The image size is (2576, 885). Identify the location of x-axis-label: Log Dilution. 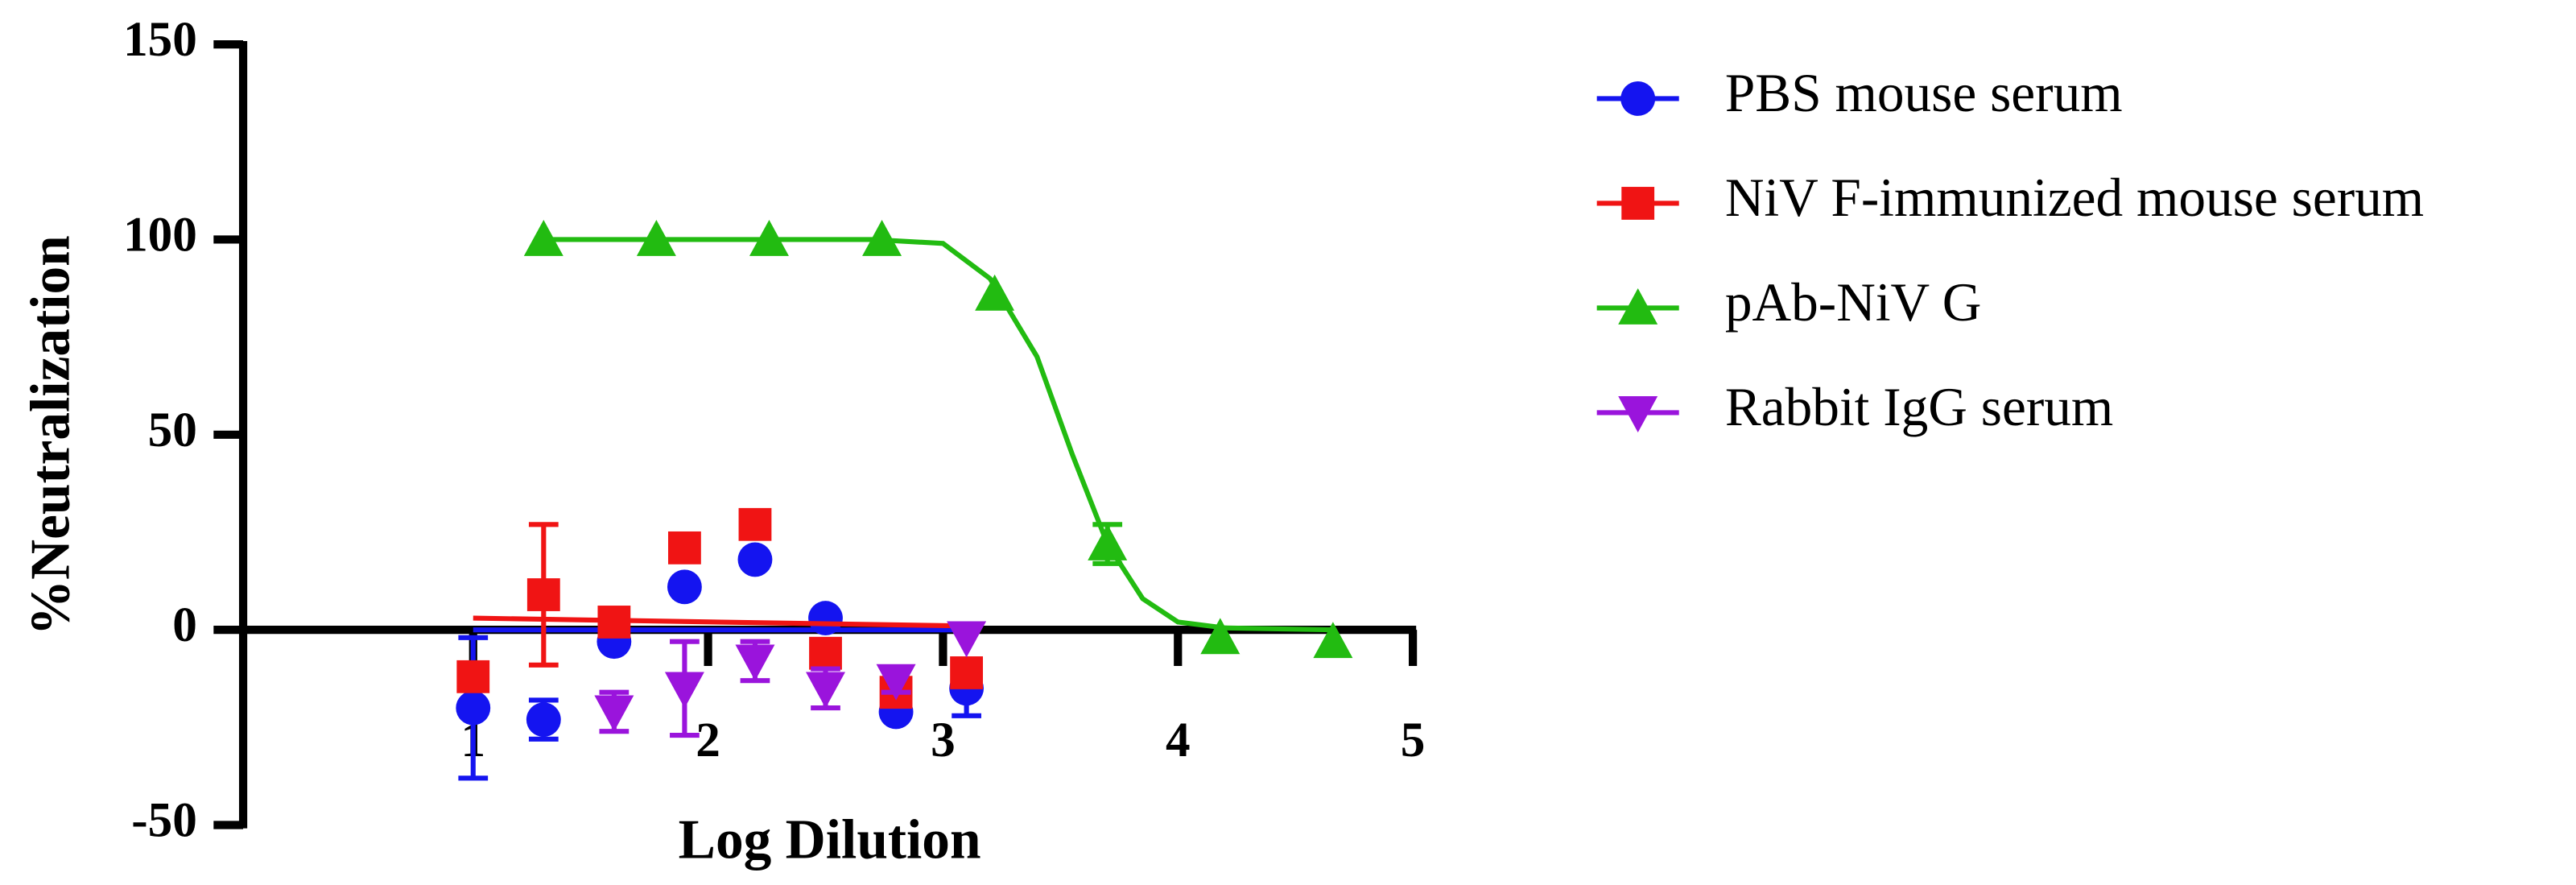
(830, 839).